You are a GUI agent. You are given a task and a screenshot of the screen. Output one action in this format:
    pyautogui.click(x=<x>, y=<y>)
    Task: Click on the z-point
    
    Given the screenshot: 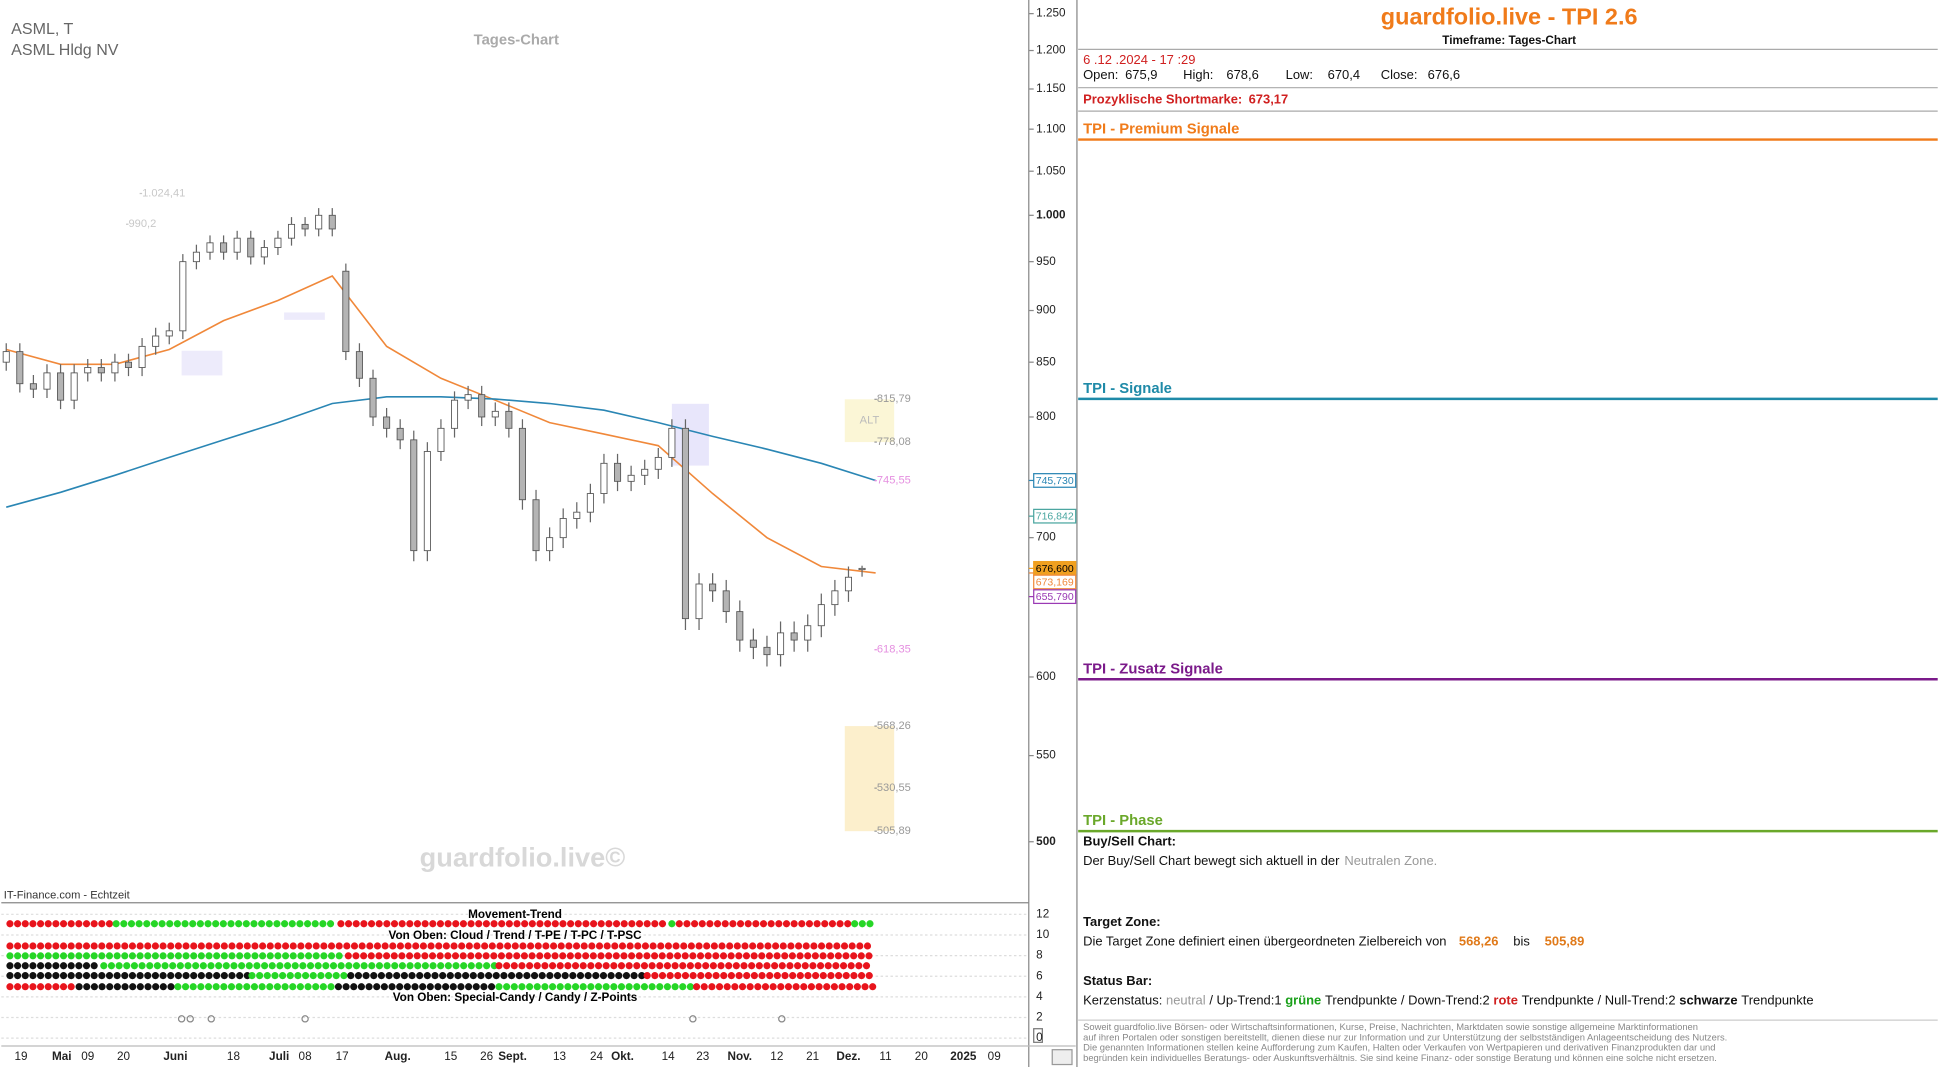 What is the action you would take?
    pyautogui.click(x=693, y=1019)
    